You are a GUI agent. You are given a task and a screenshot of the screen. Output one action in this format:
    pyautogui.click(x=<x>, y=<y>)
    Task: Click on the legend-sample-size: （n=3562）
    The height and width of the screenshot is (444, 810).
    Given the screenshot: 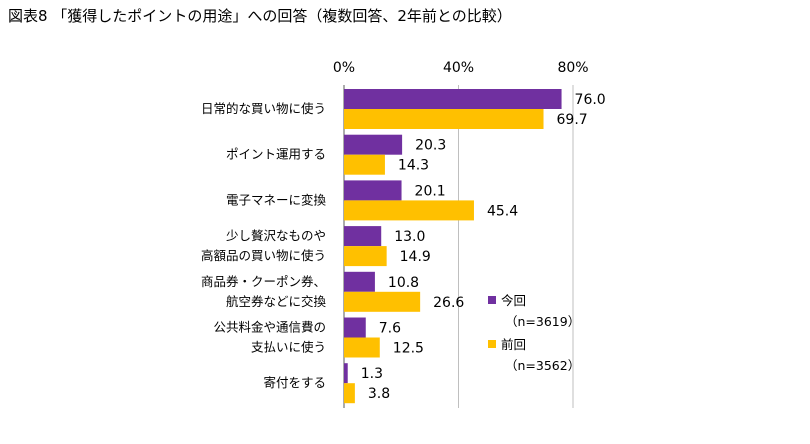 What is the action you would take?
    pyautogui.click(x=542, y=365)
    